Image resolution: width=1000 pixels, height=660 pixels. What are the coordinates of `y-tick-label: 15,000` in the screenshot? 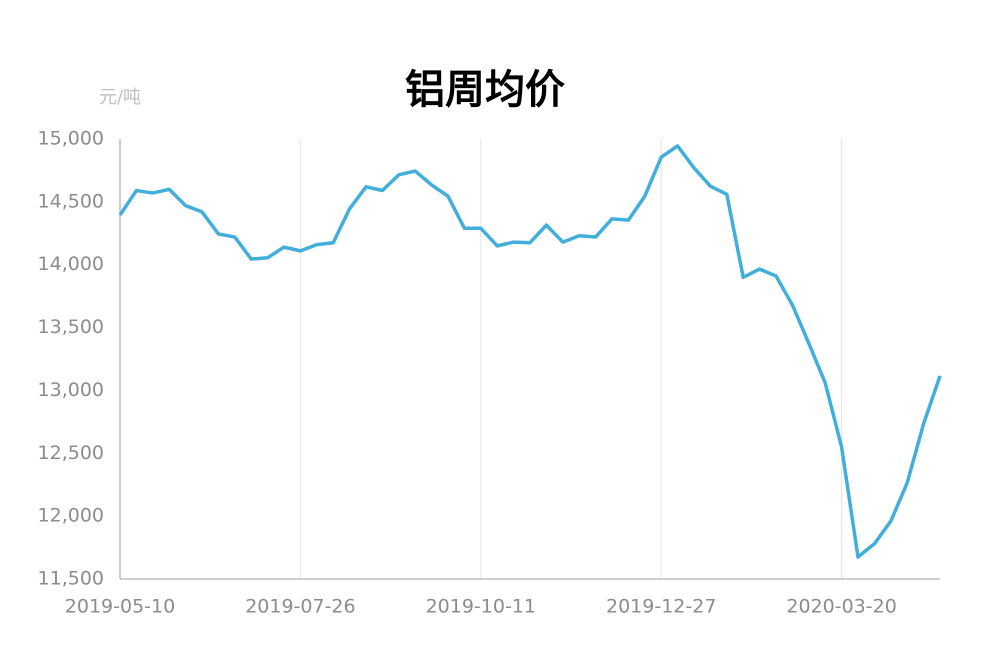 It's located at (71, 139).